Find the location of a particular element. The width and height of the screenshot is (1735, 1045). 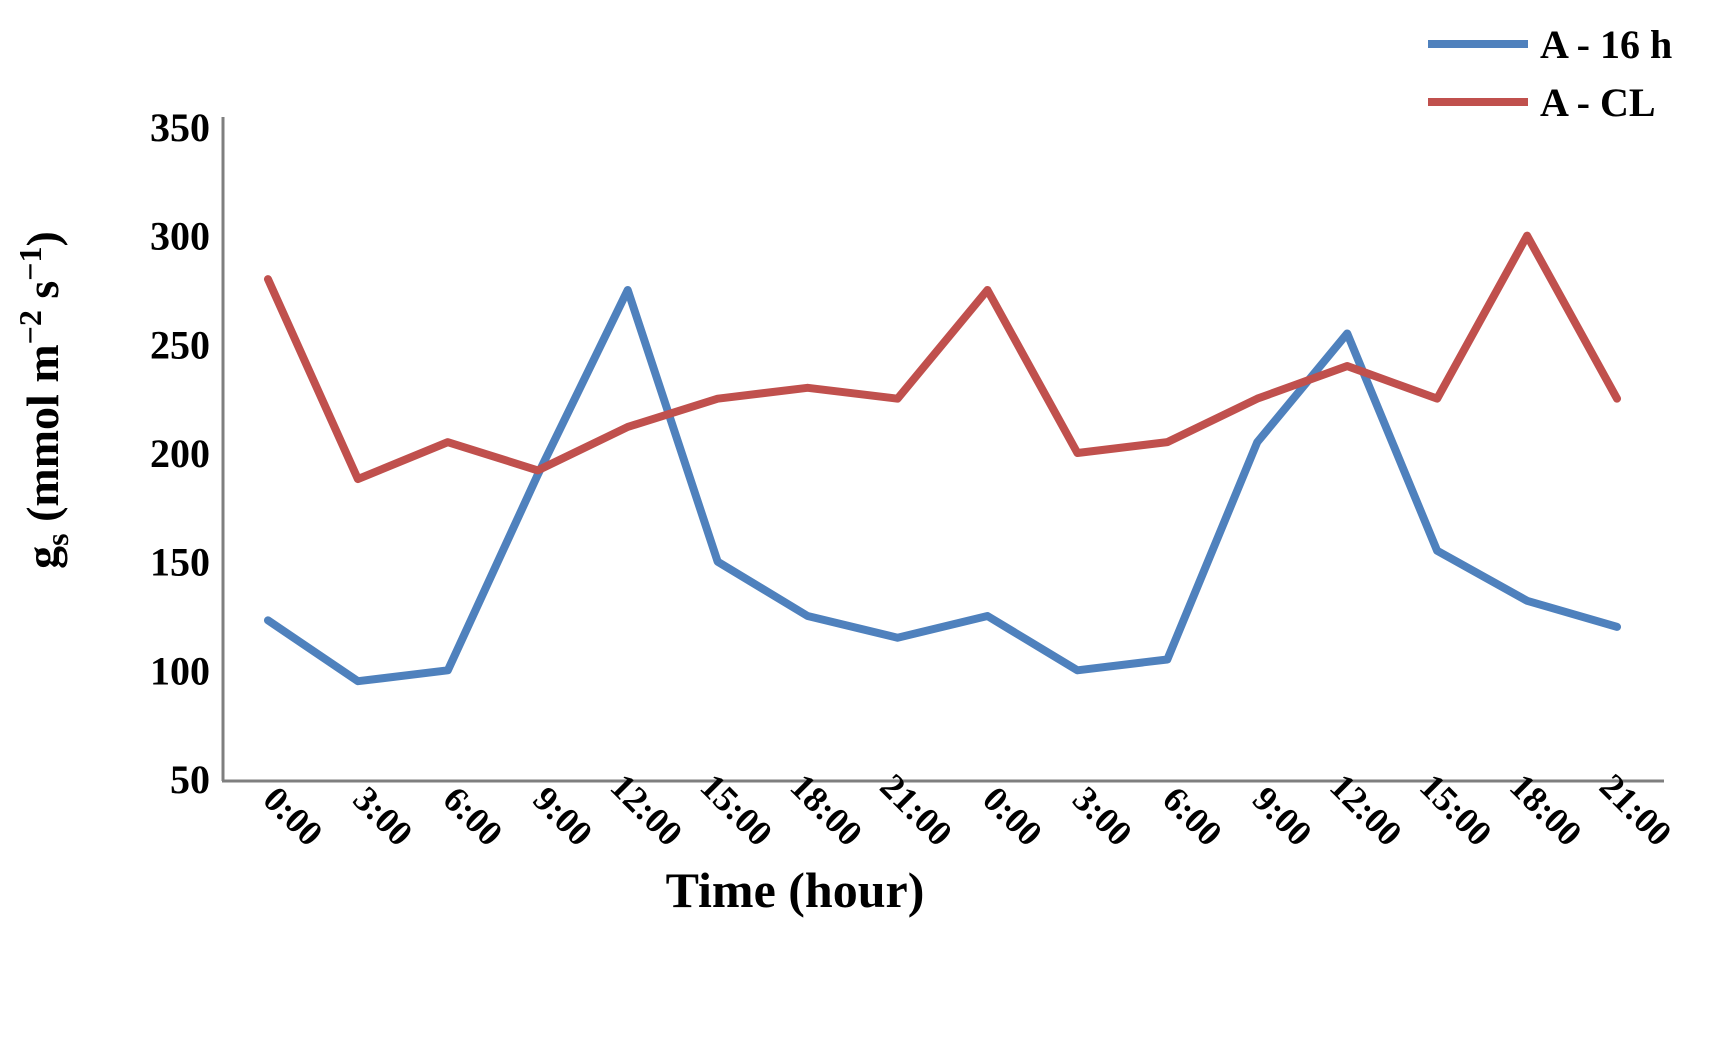

y-tick-label: 100 is located at coordinates (180, 670).